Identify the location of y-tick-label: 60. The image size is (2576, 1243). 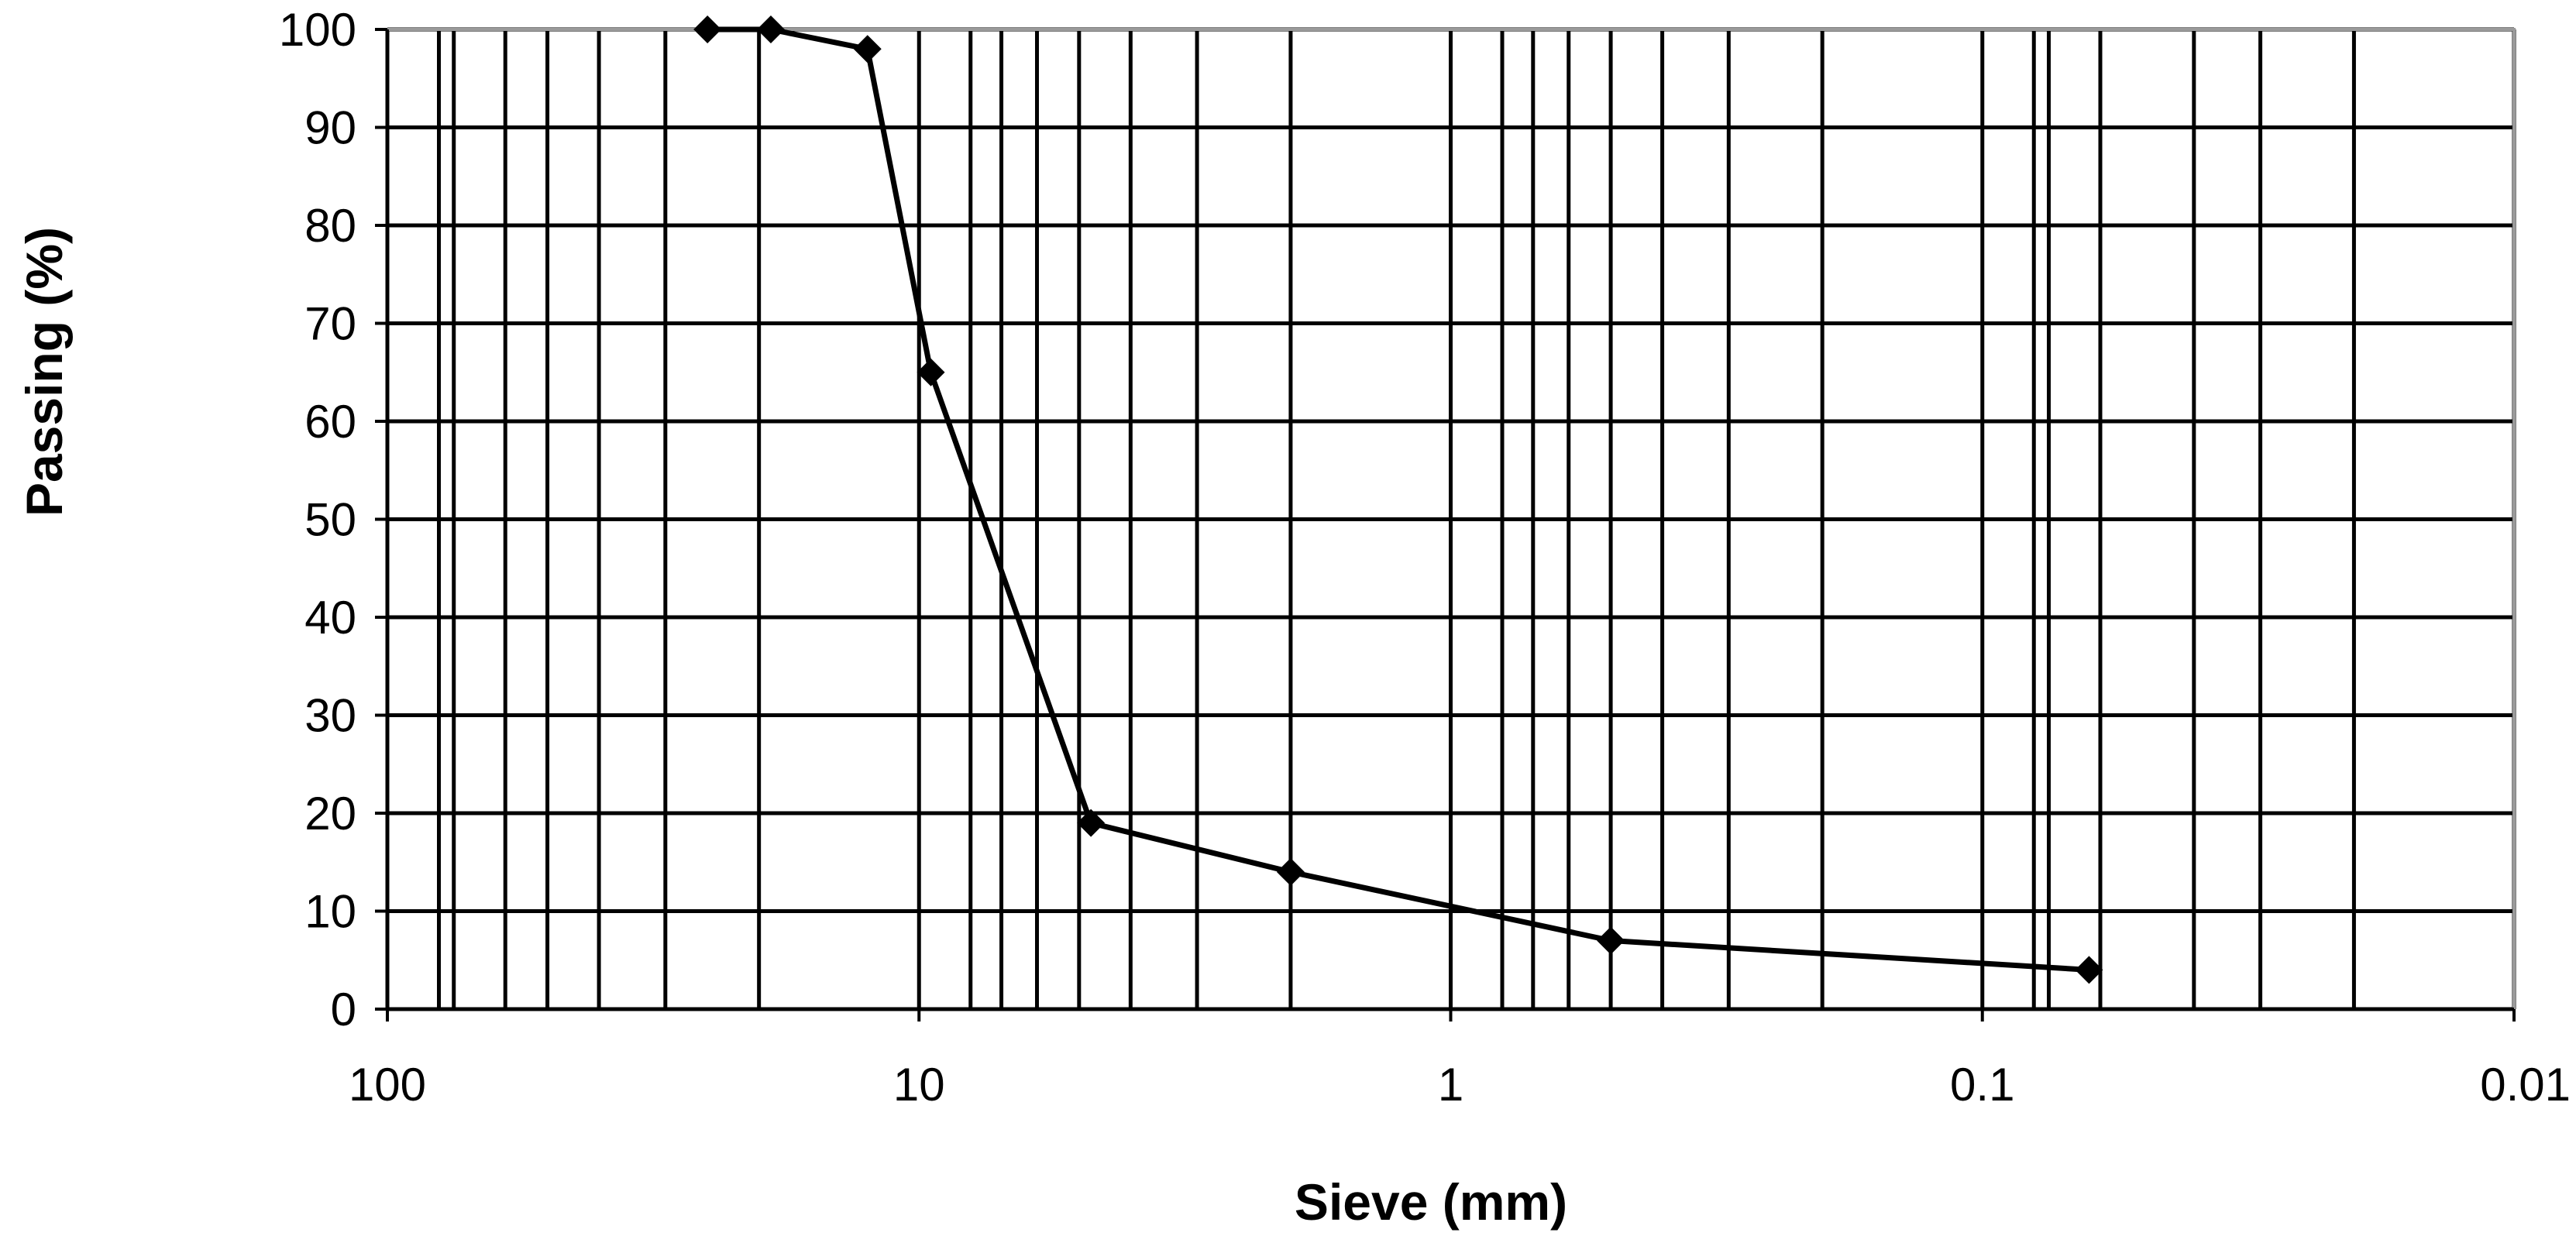
(330, 422).